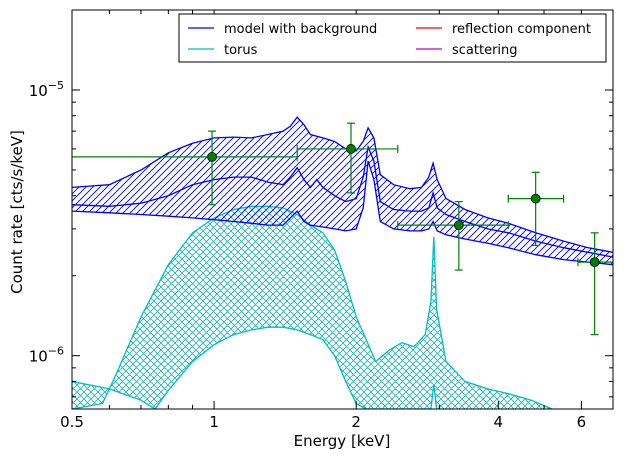  Describe the element at coordinates (356, 422) in the screenshot. I see `x-tick-label: 2` at that location.